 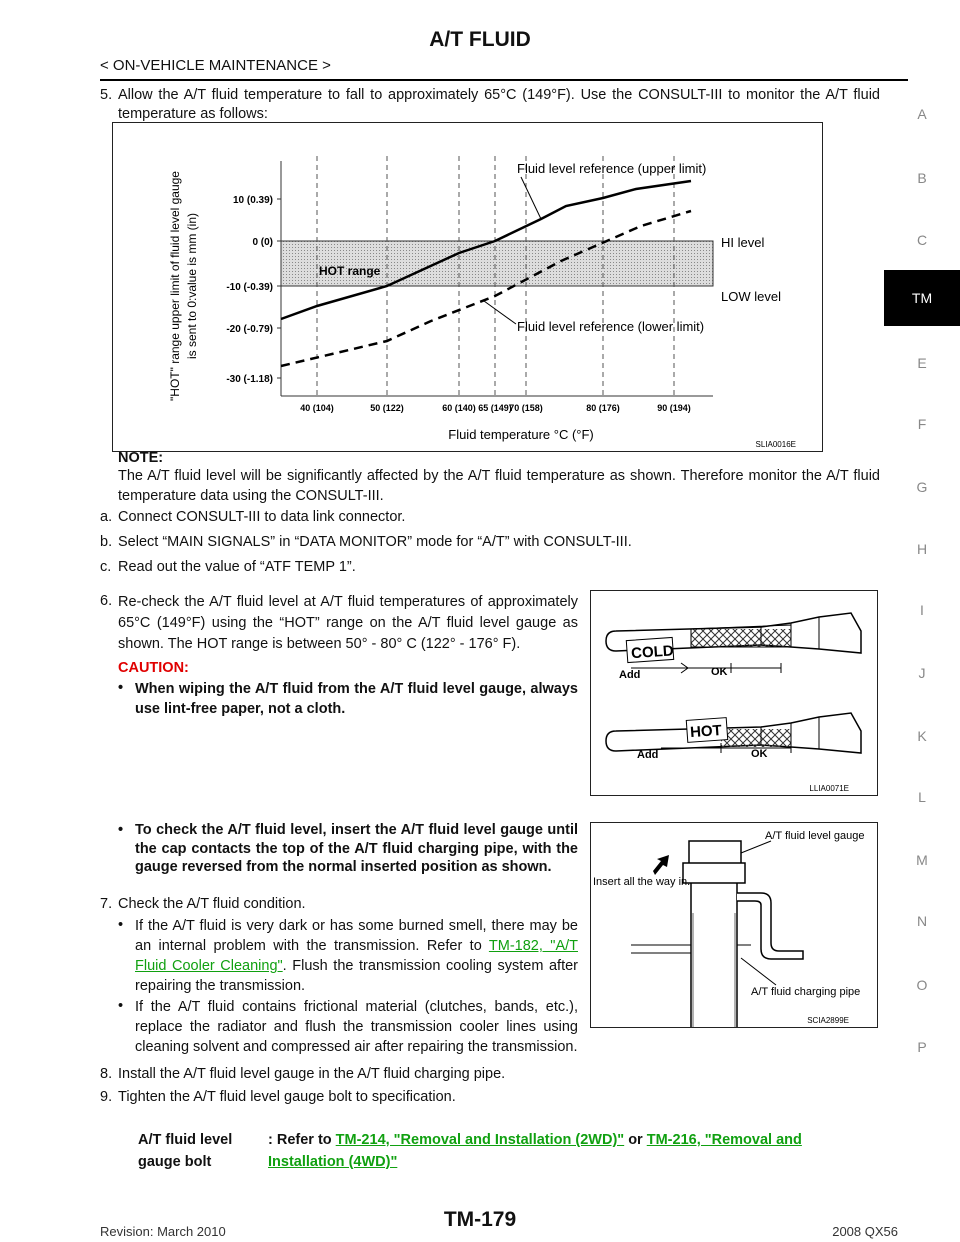 What do you see at coordinates (733, 702) in the screenshot?
I see `figure-gauge: COLD HOT Add OK Add OK LLIA0071E` at bounding box center [733, 702].